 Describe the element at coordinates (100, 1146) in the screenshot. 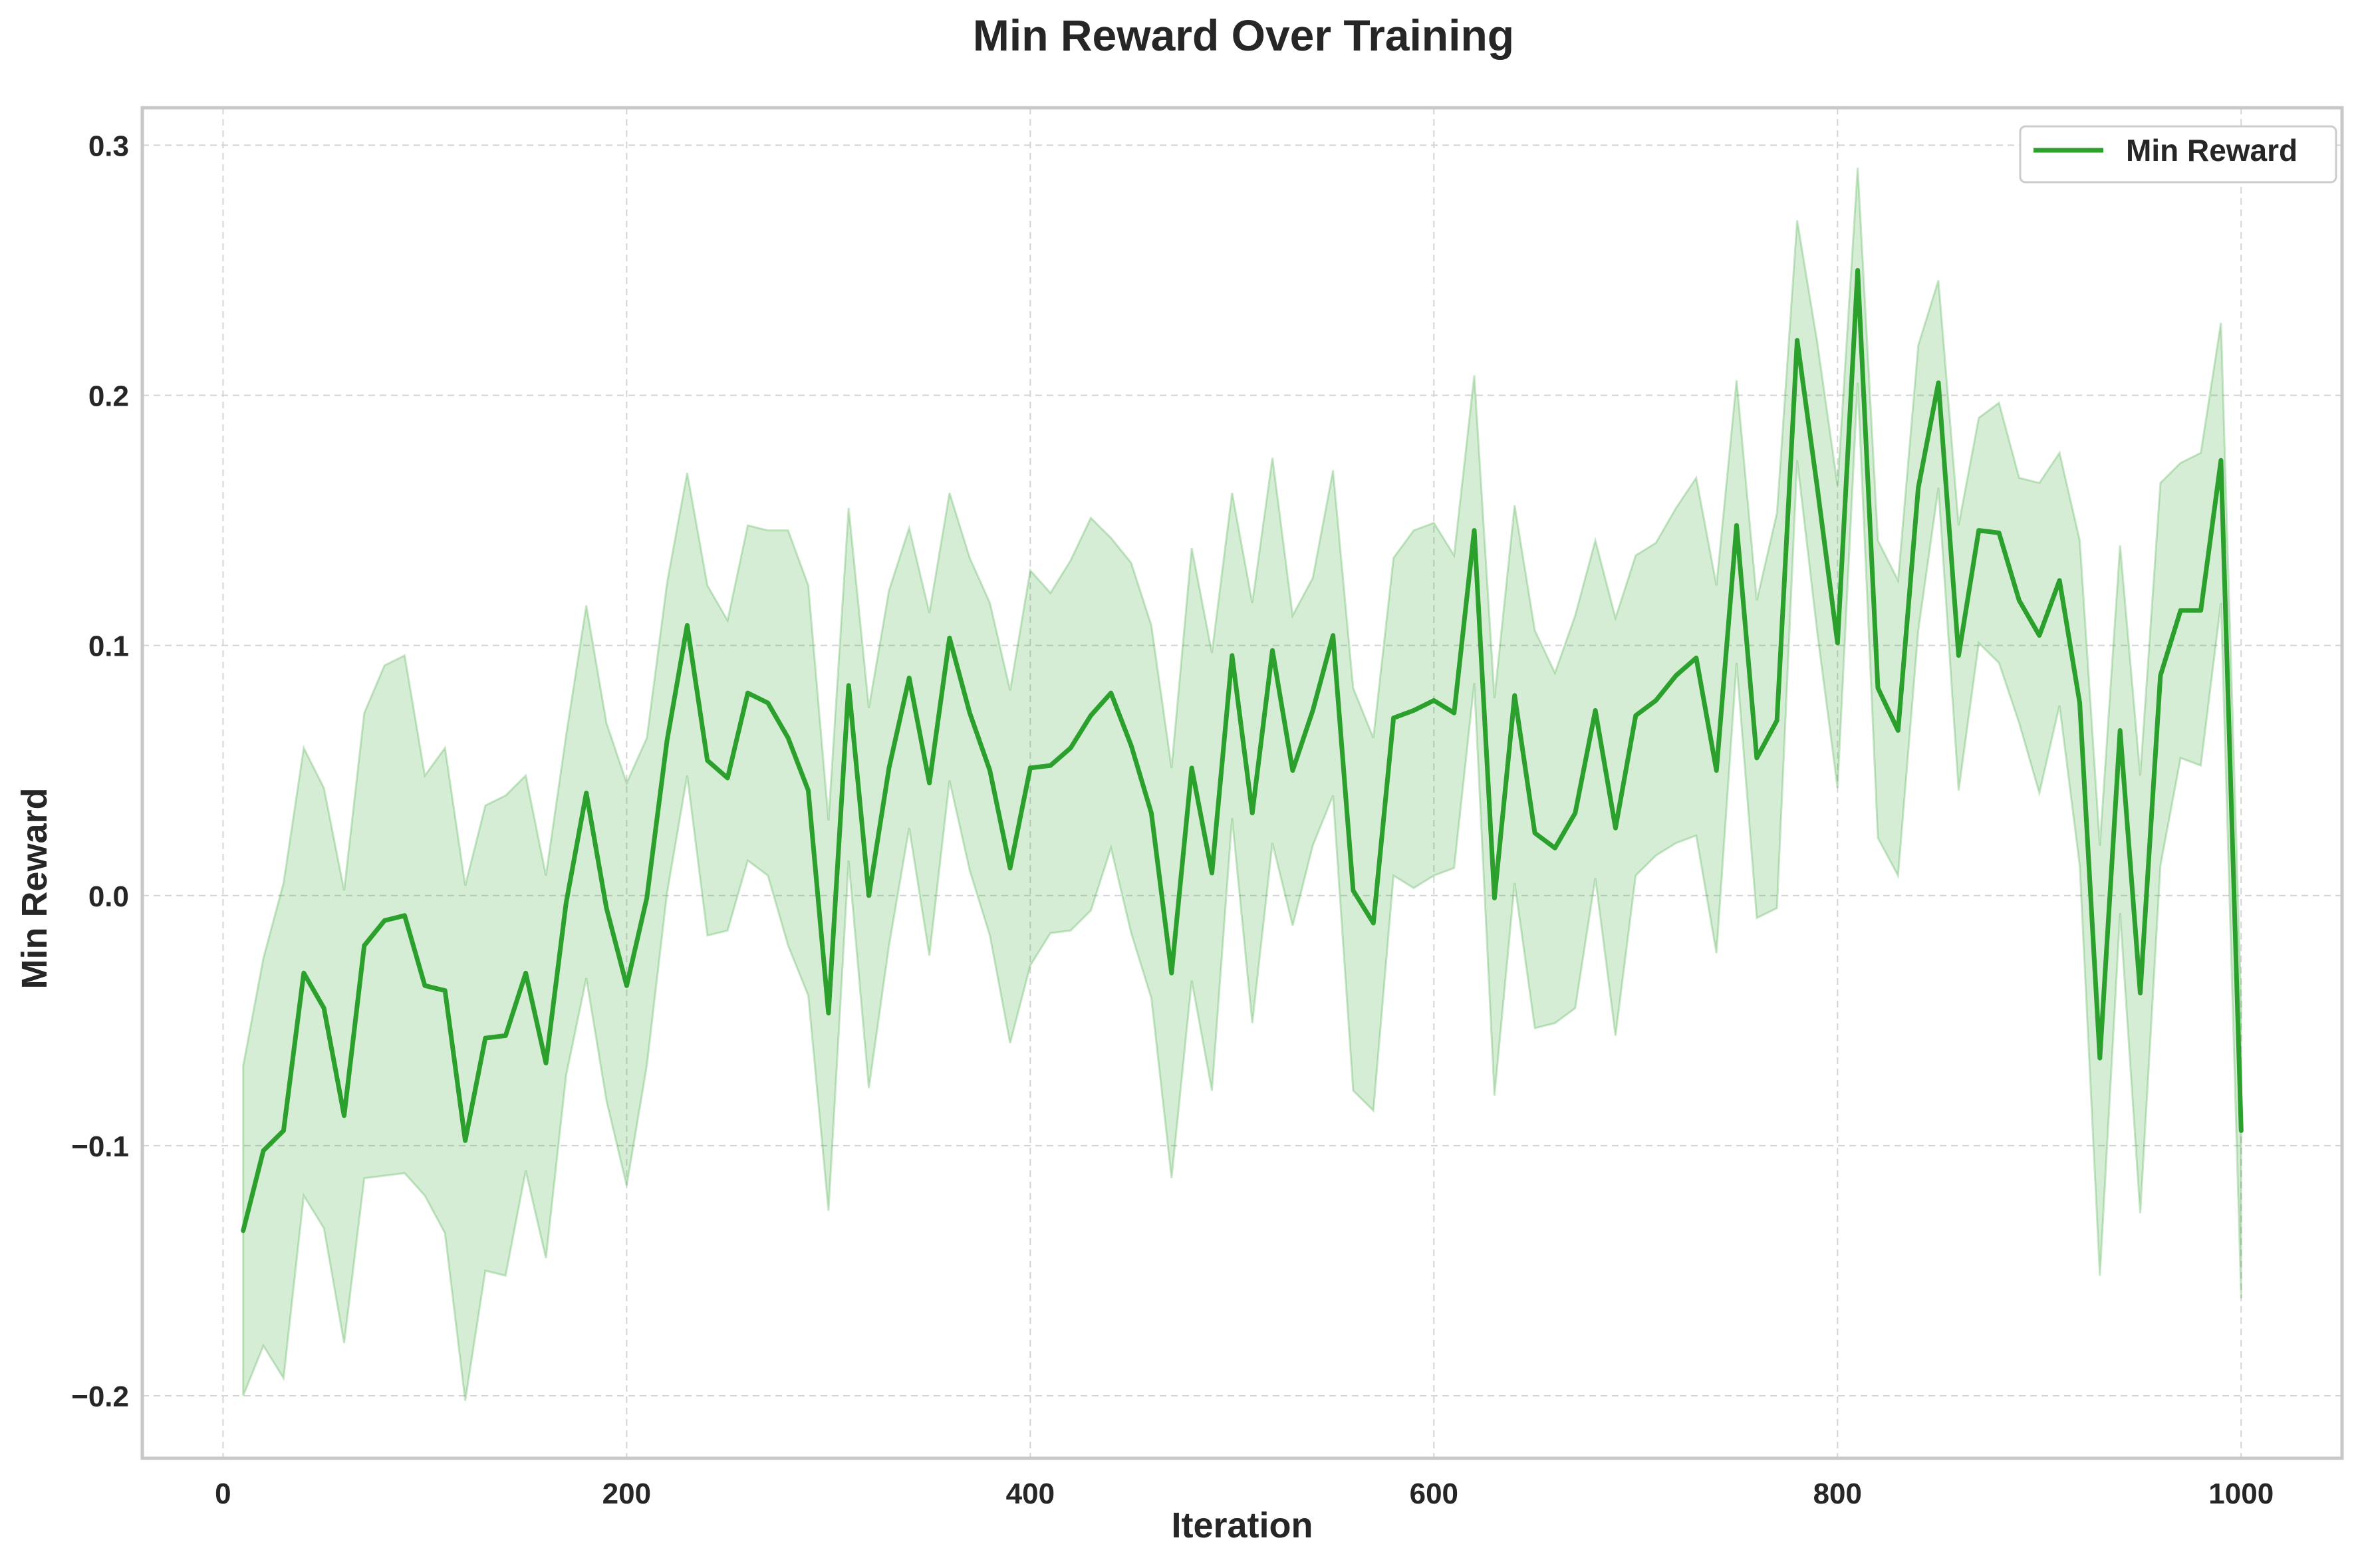

I see `y-tick-label: −0.1` at that location.